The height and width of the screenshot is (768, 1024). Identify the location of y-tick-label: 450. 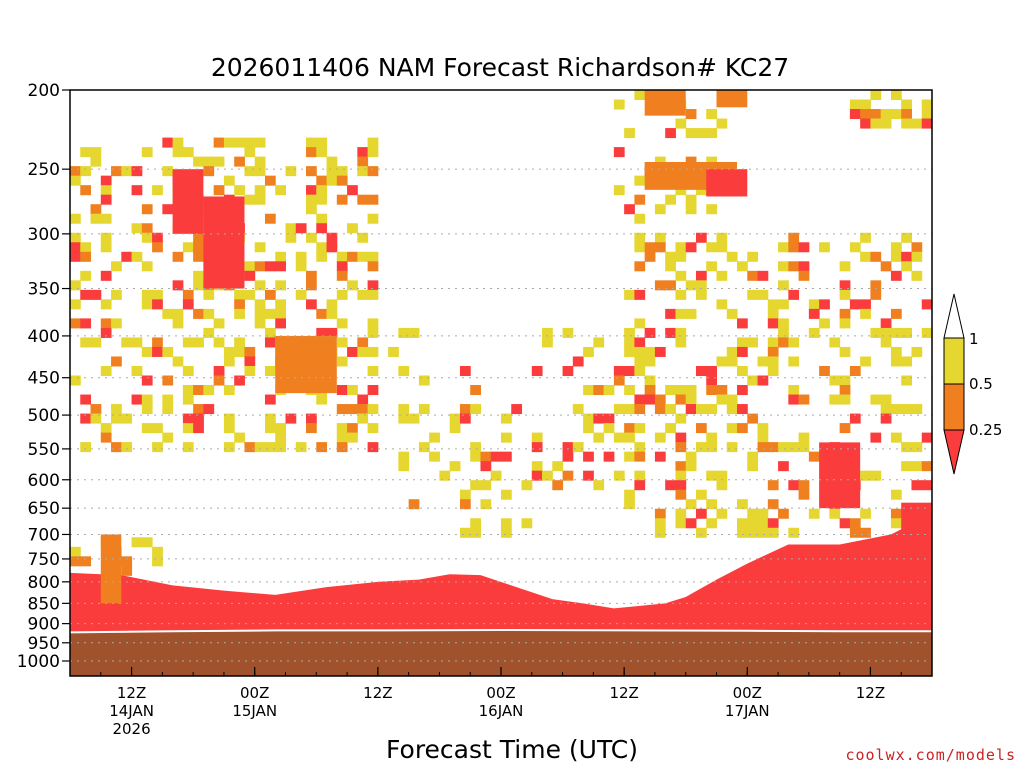
(44, 379).